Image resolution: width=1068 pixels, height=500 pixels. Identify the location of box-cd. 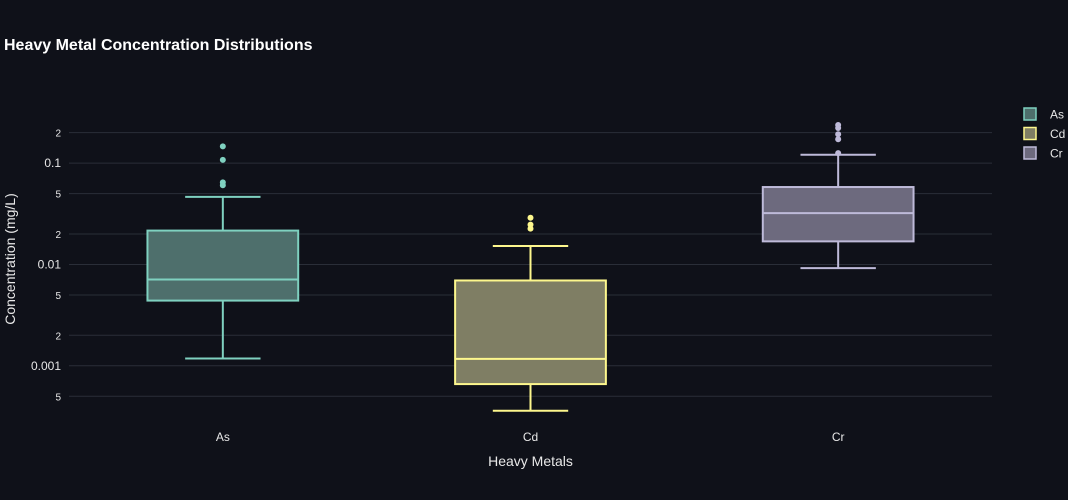
(530, 313).